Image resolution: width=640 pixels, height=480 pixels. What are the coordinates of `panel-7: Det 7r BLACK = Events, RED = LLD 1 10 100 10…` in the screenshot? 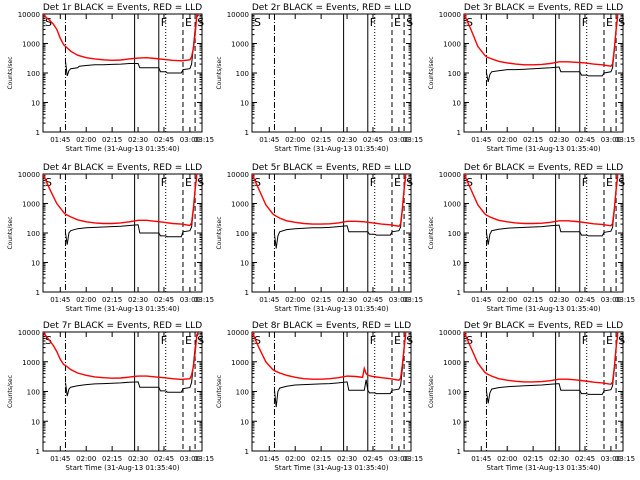 It's located at (110, 396).